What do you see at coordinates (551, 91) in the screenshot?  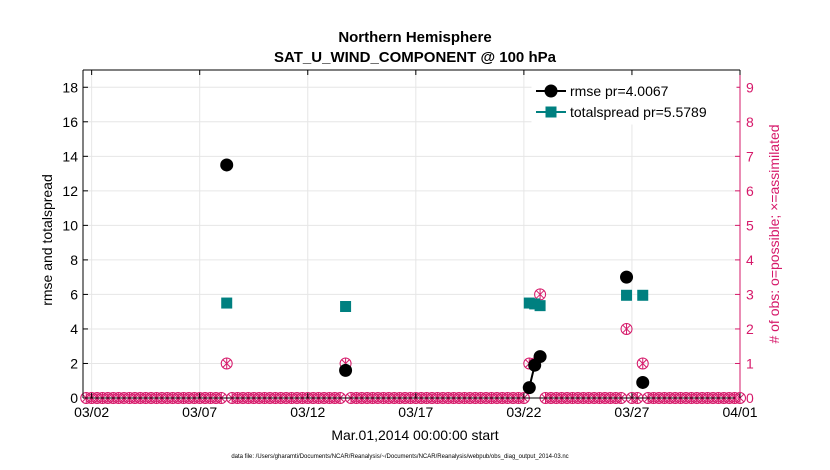 I see `legend-rmse-marker` at bounding box center [551, 91].